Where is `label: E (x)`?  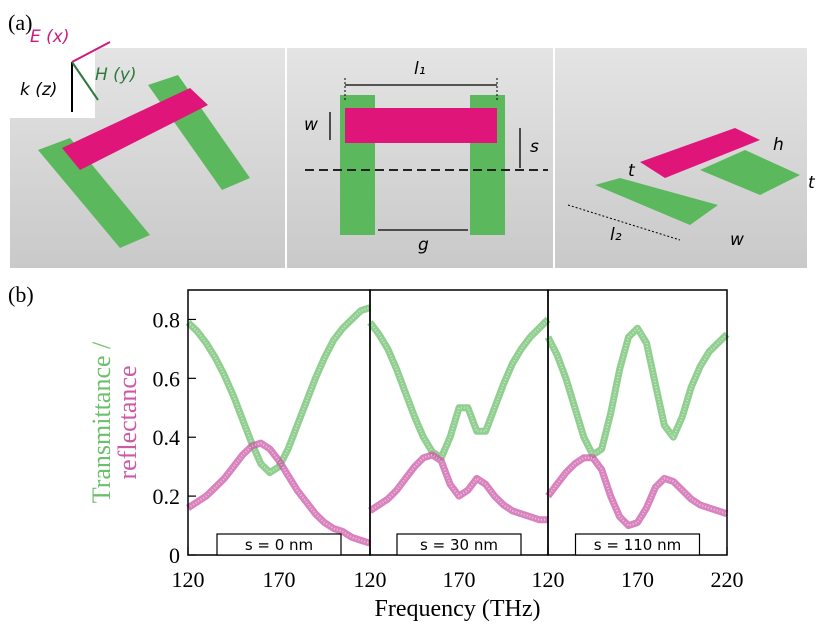 label: E (x) is located at coordinates (49, 37).